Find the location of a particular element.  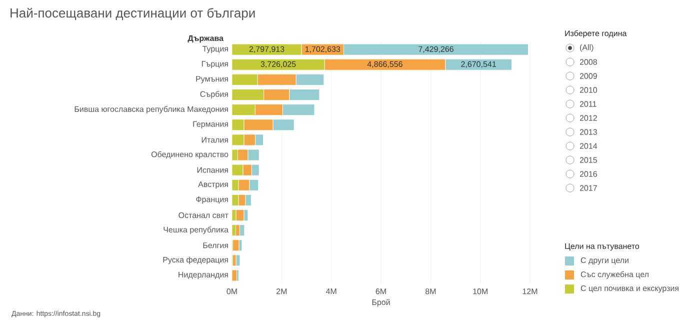

y-tick-label: Белгия is located at coordinates (215, 245).